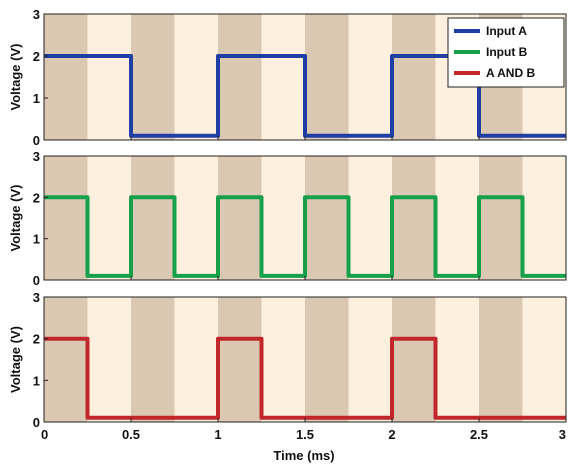 This screenshot has height=470, width=568. Describe the element at coordinates (510, 73) in the screenshot. I see `legend-label: A AND B` at that location.